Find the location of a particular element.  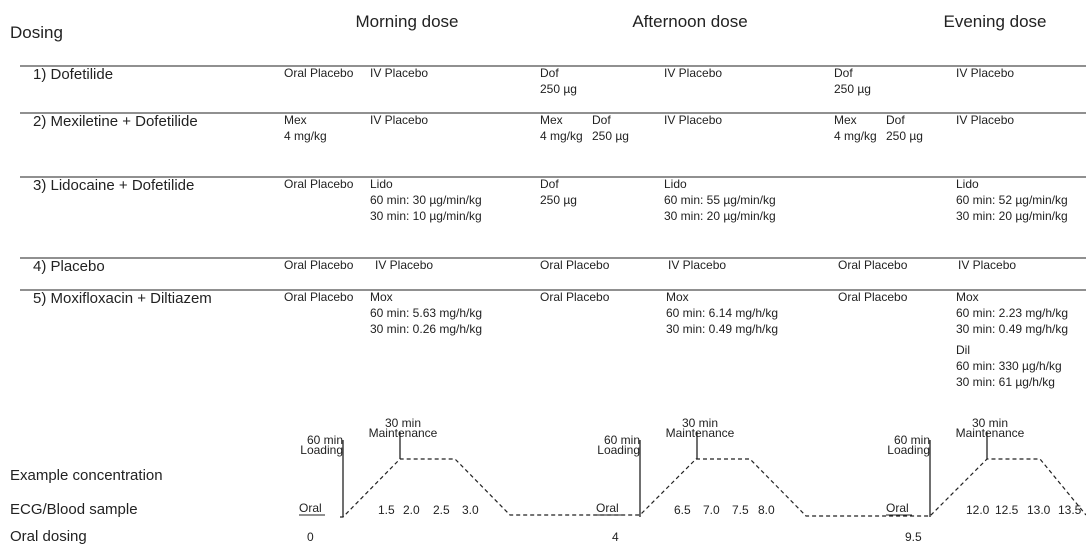

profile-label: Example concentration is located at coordinates (86, 475).